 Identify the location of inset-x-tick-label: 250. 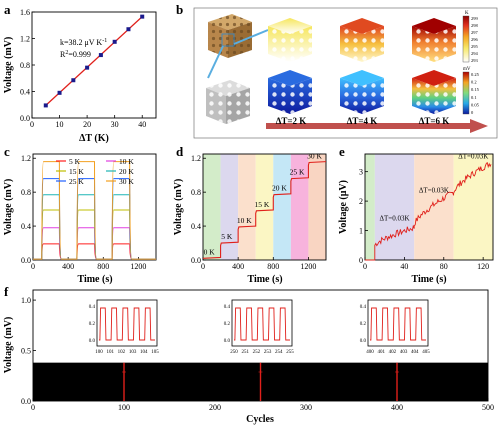
(234, 352).